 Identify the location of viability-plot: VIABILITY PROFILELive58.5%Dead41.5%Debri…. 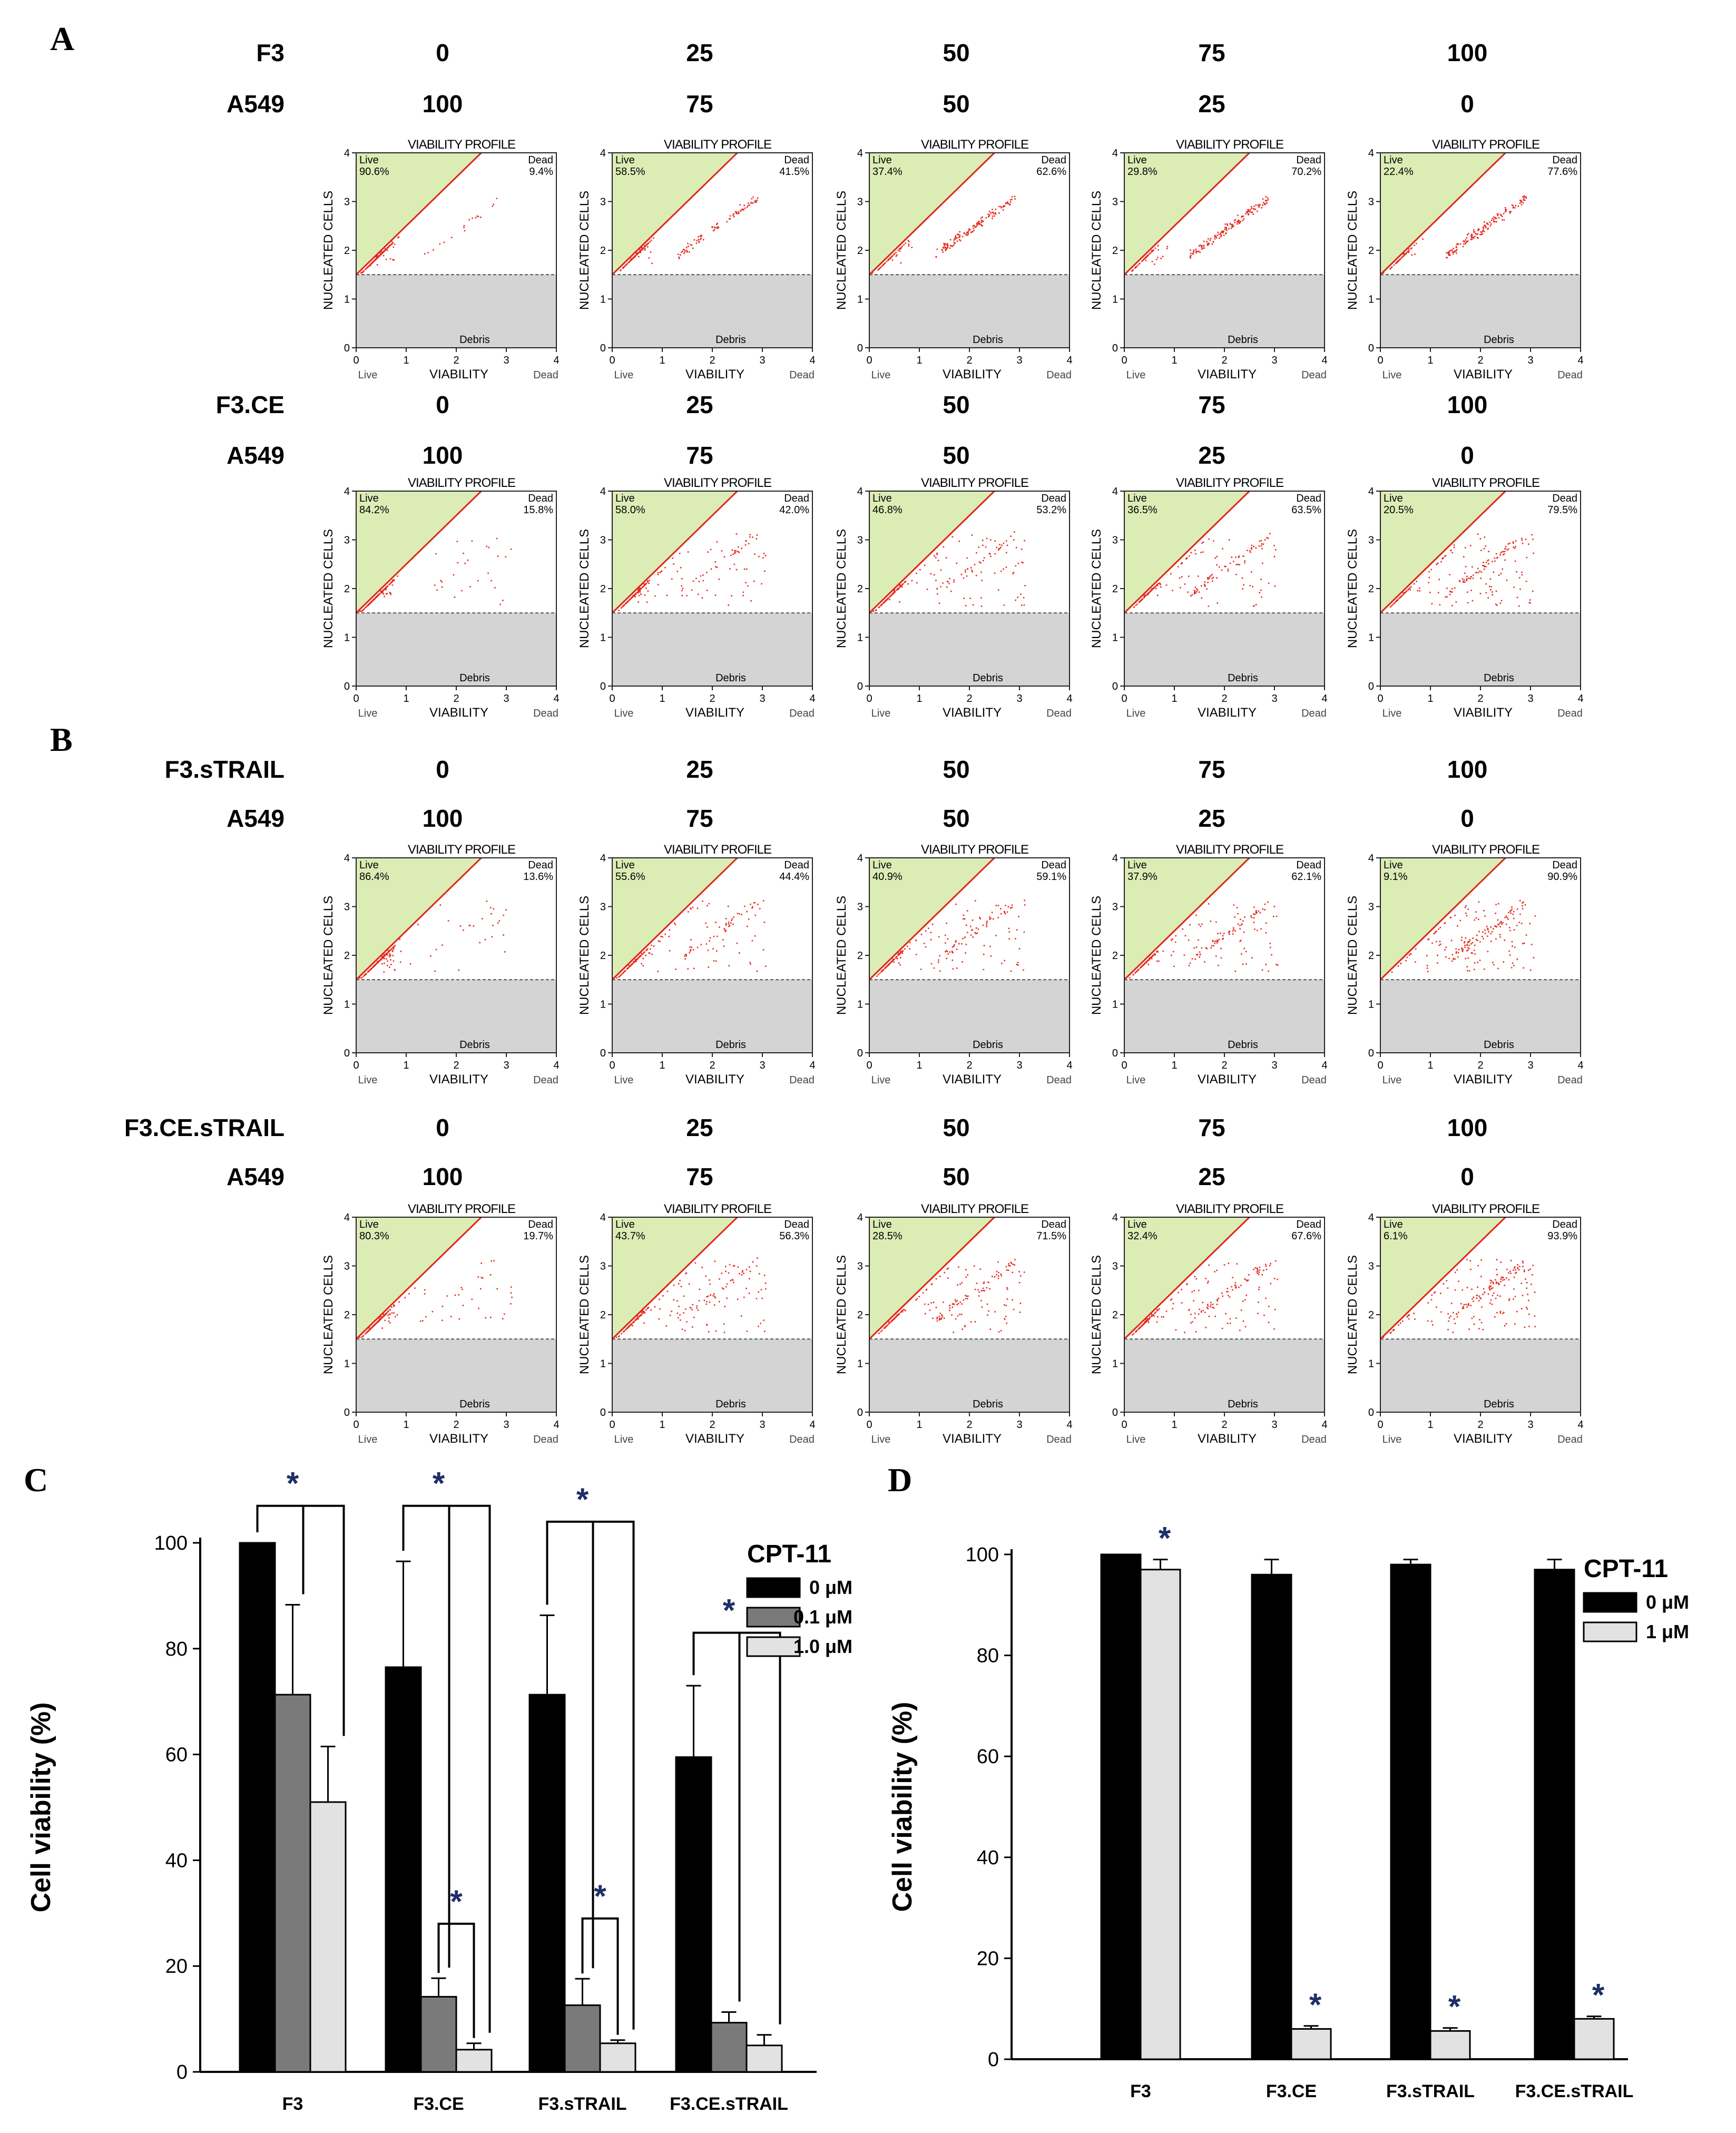
(696, 259).